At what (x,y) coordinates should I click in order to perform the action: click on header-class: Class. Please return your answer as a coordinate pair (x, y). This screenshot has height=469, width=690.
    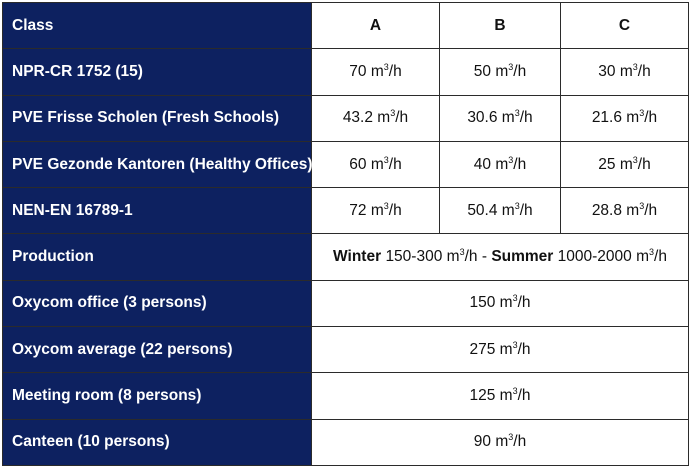
    Looking at the image, I should click on (157, 25).